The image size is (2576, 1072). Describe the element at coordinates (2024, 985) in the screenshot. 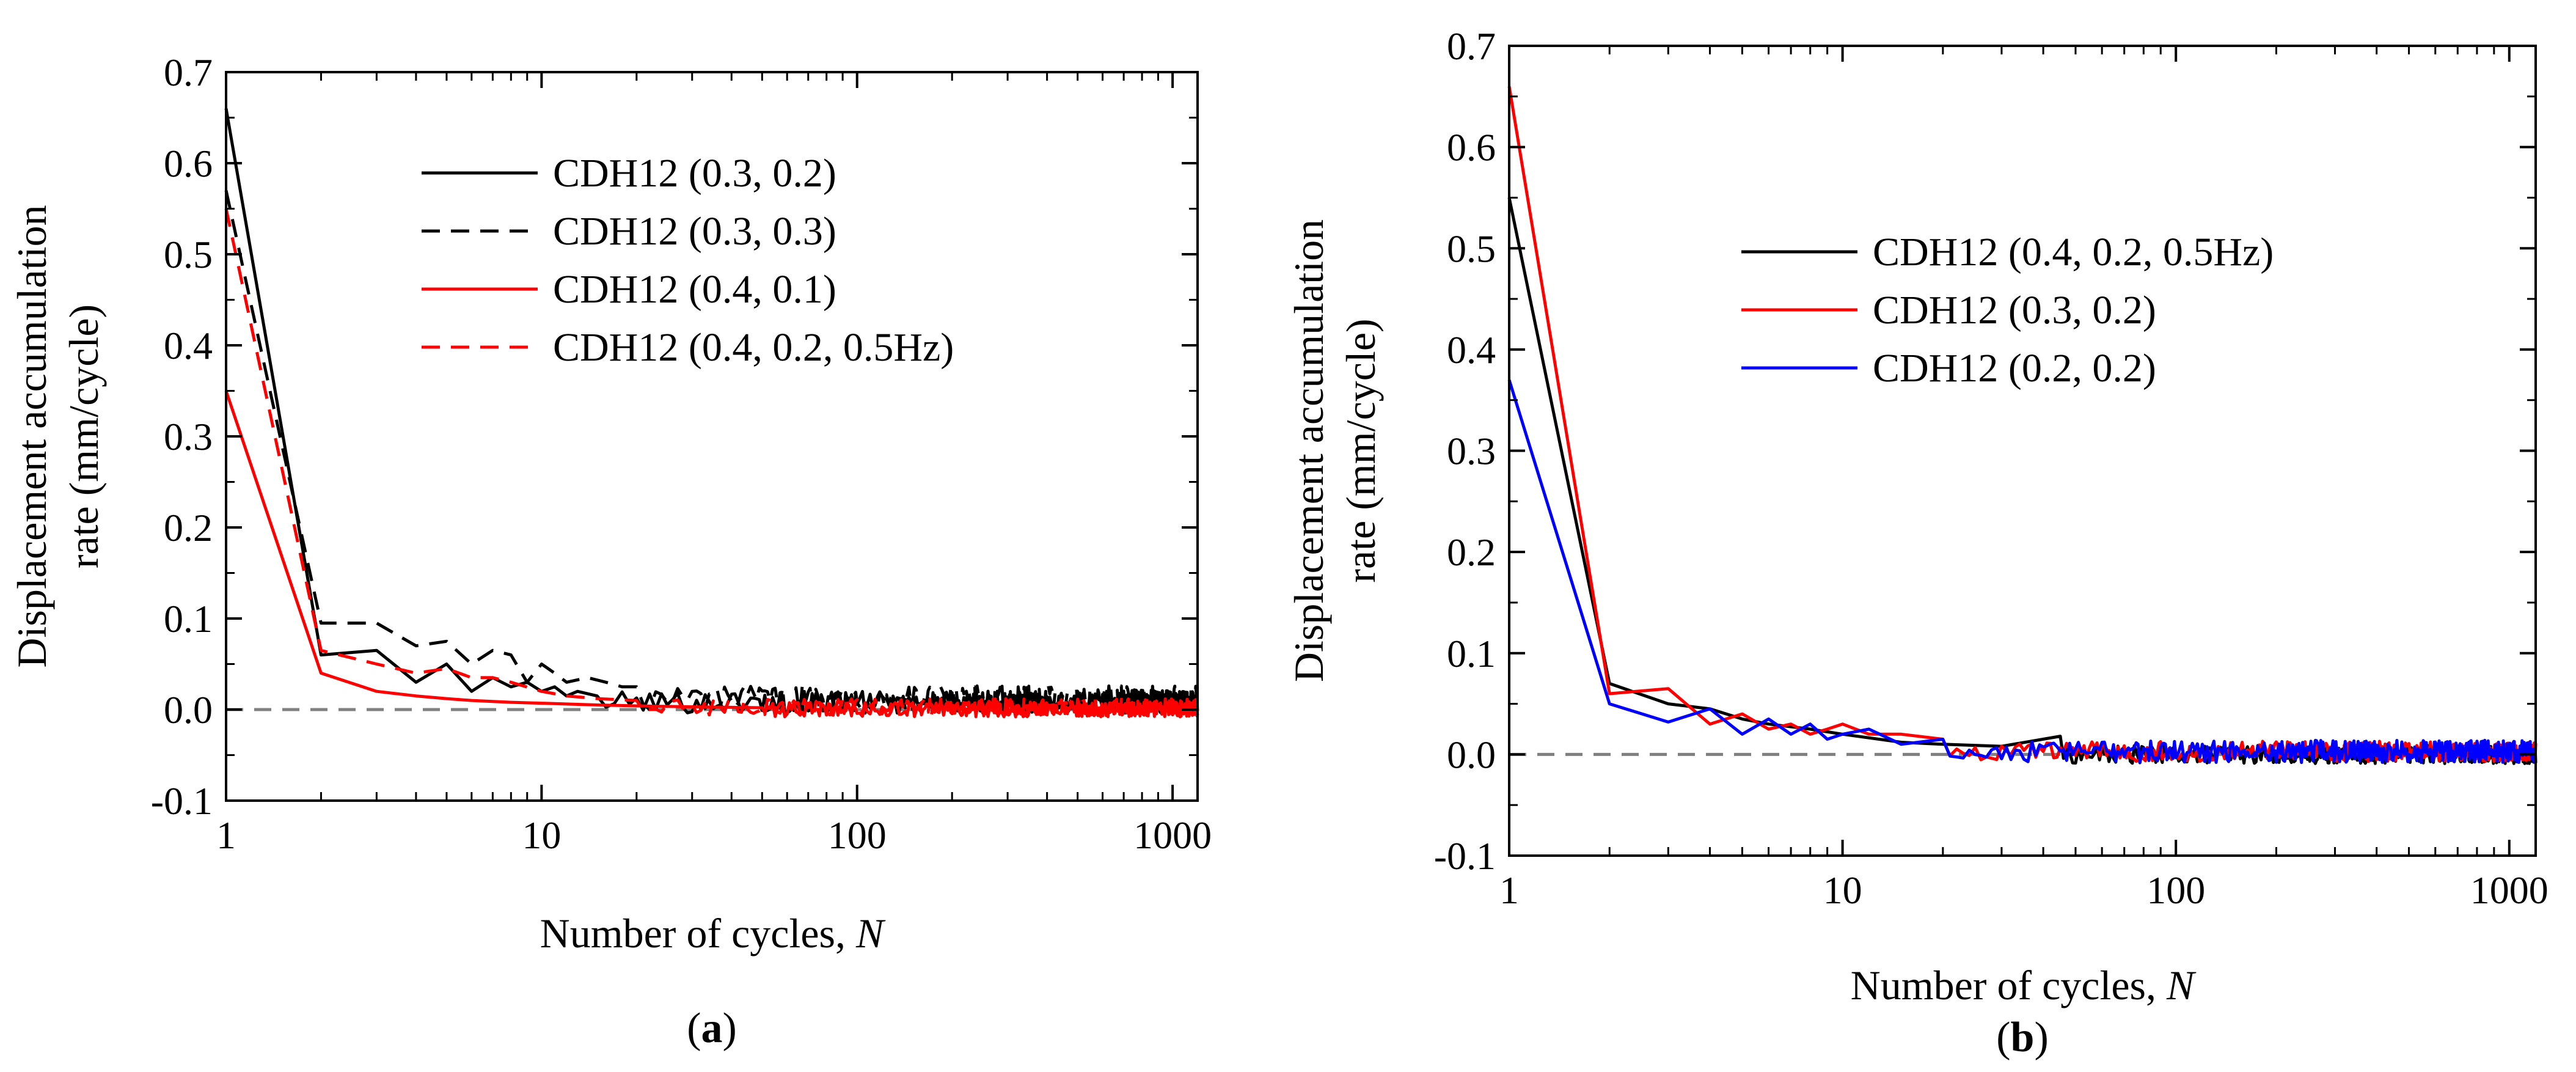

I see `x-axis-label-b: Number of cycles, N` at that location.